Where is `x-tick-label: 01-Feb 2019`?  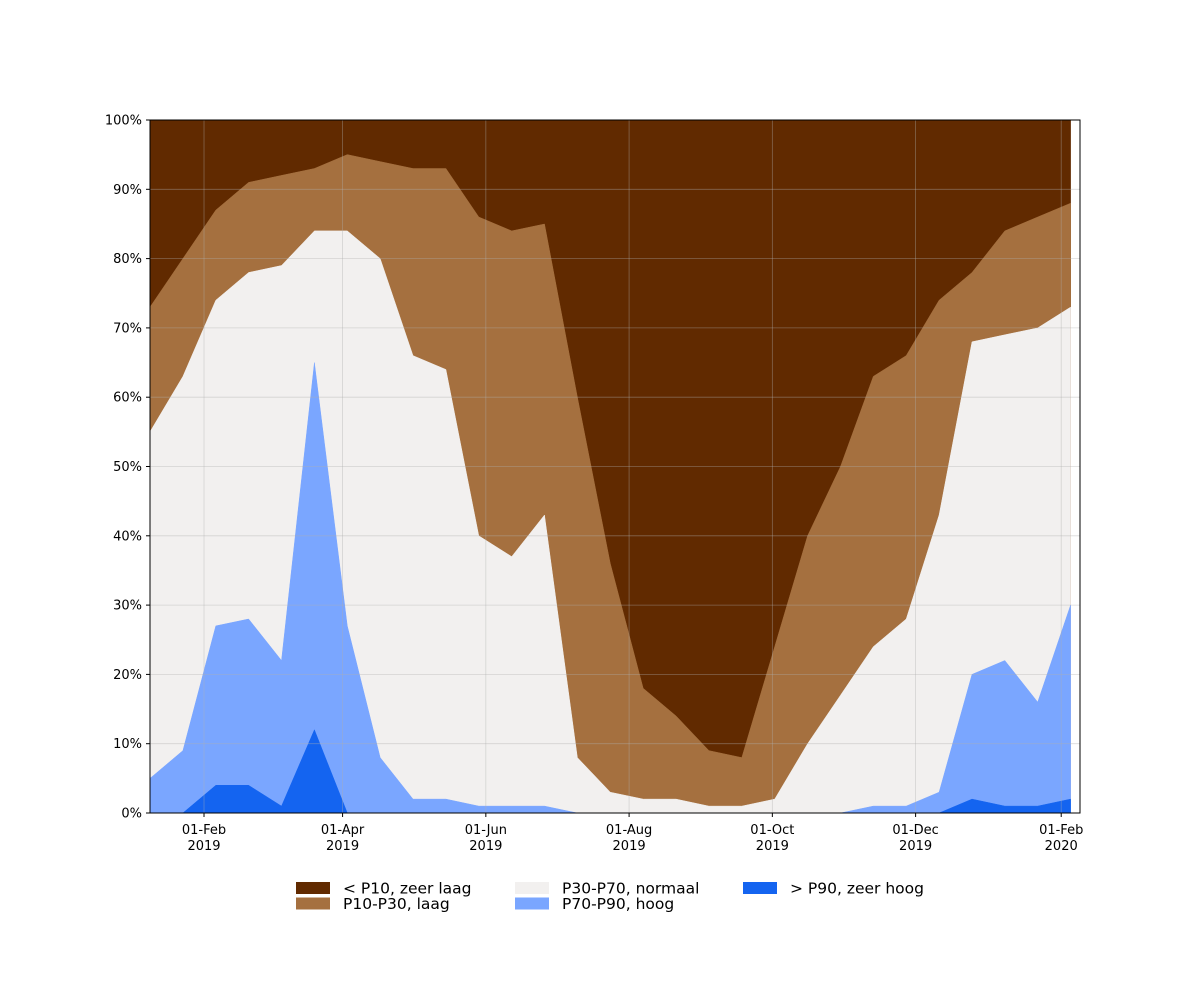
x-tick-label: 01-Feb 2019 is located at coordinates (204, 838).